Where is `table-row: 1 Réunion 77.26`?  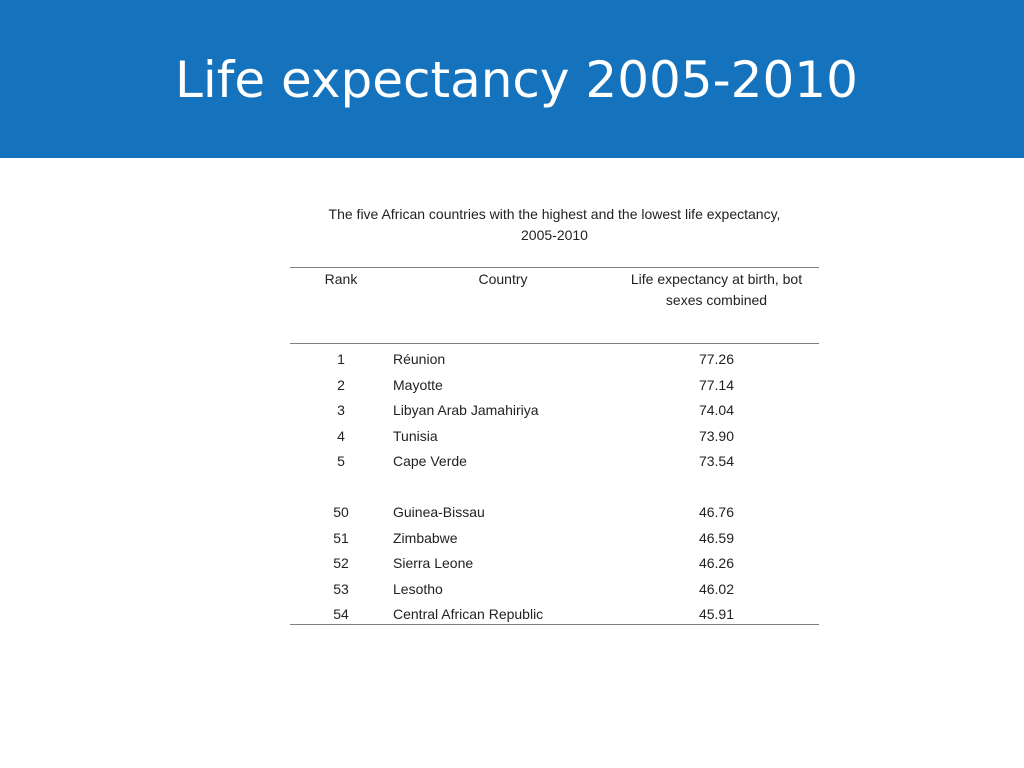
table-row: 1 Réunion 77.26 is located at coordinates (554, 360).